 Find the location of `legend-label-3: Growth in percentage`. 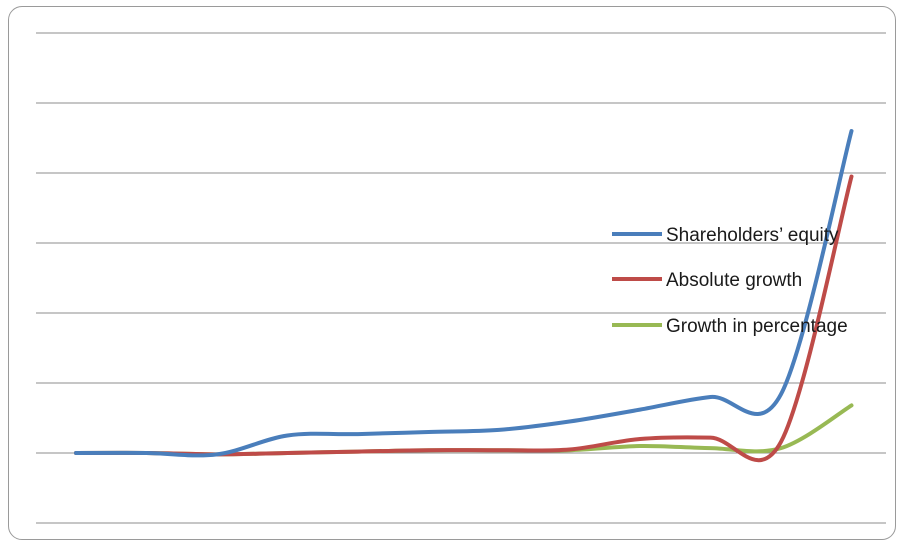

legend-label-3: Growth in percentage is located at coordinates (757, 326).